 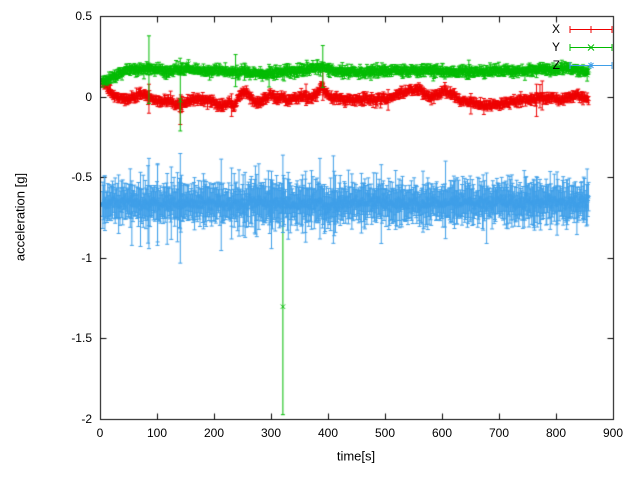 What do you see at coordinates (555, 47) in the screenshot?
I see `legend-label: Y` at bounding box center [555, 47].